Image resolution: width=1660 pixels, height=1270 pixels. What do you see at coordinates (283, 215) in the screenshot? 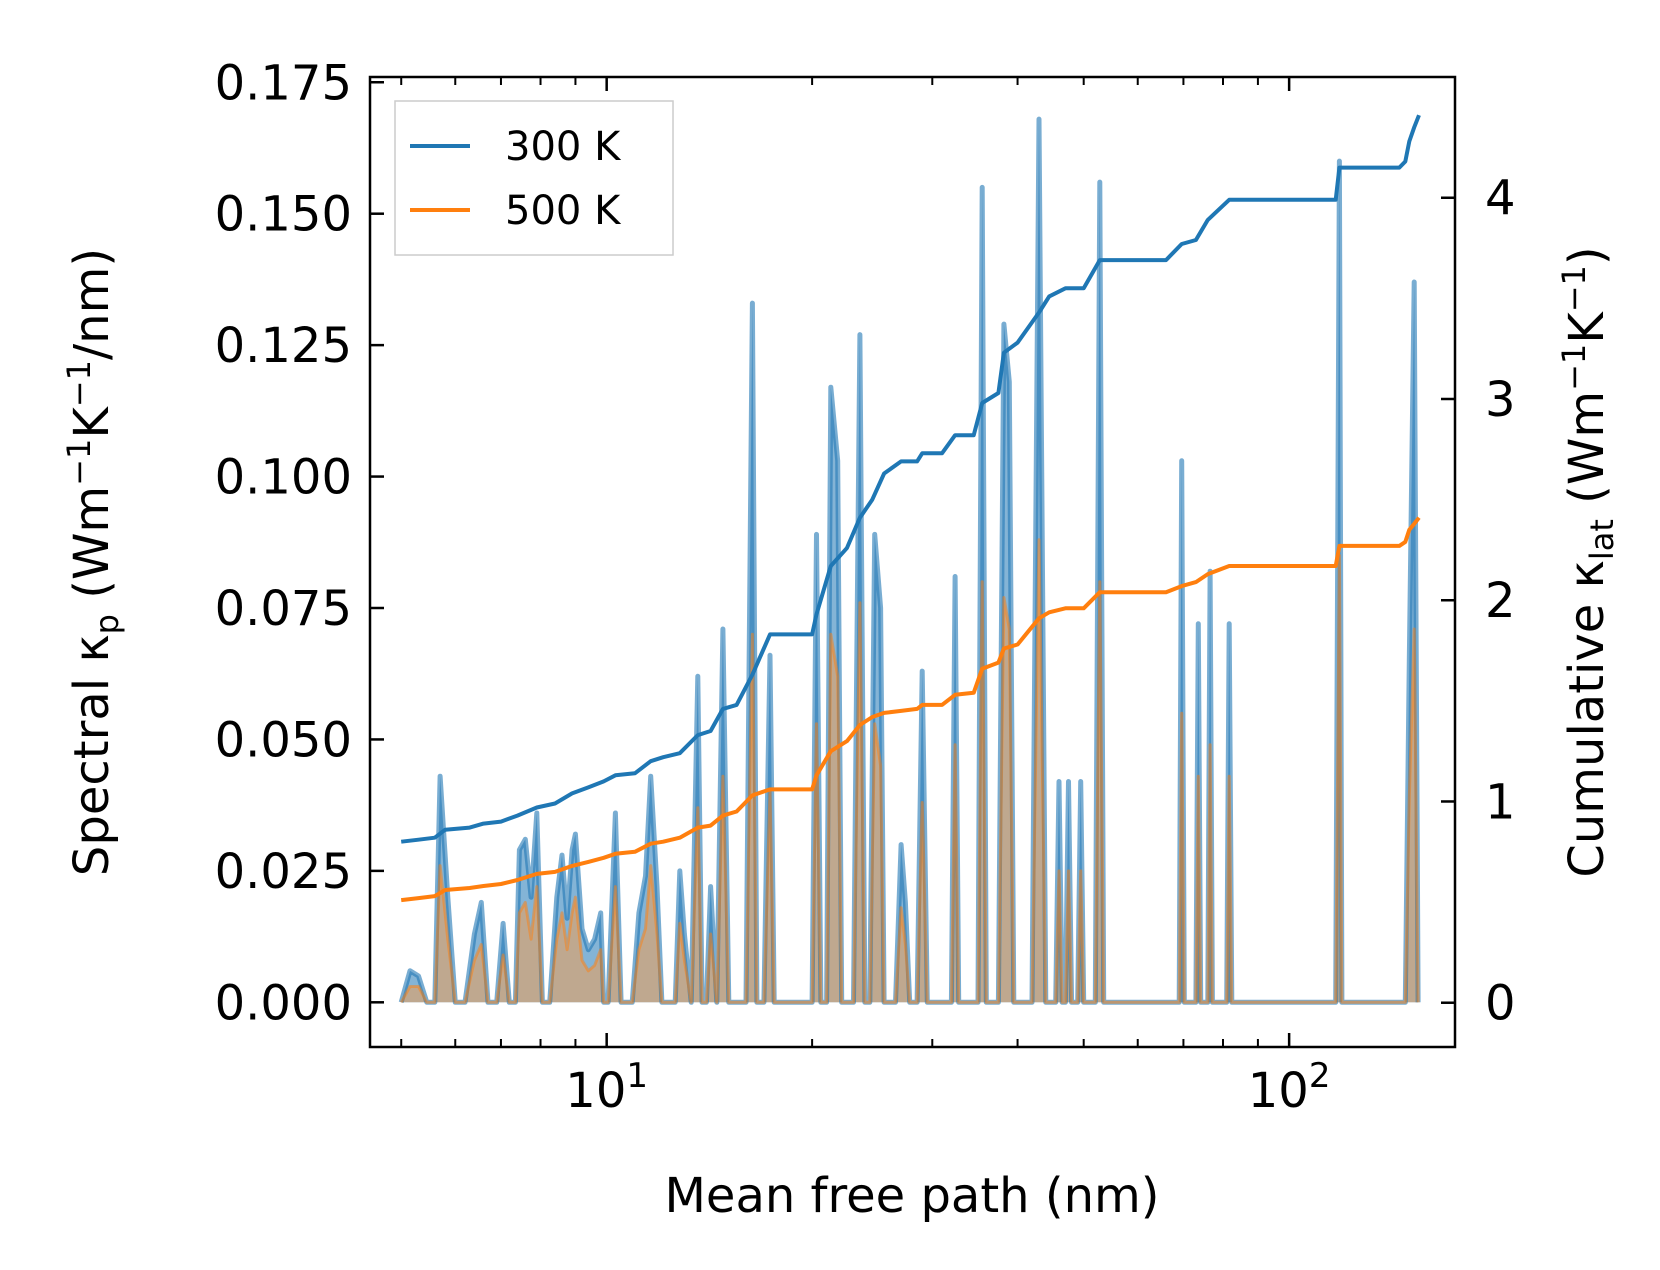
I see `y-left-tick-label: 0.150` at bounding box center [283, 215].